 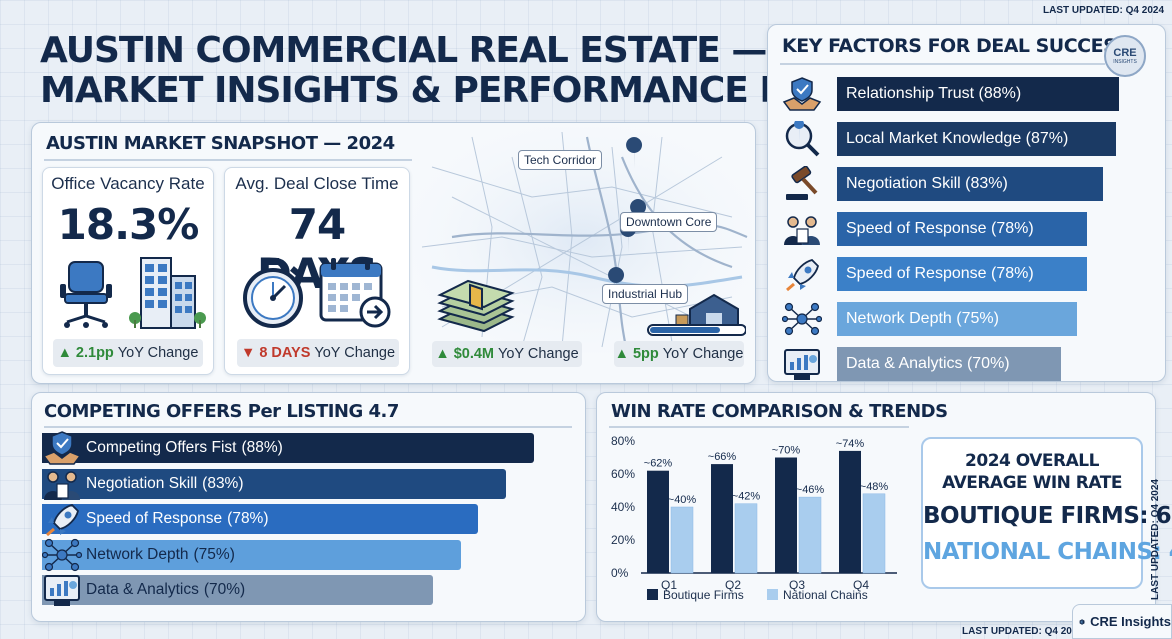 I want to click on key-factors-divider, so click(x=942, y=64).